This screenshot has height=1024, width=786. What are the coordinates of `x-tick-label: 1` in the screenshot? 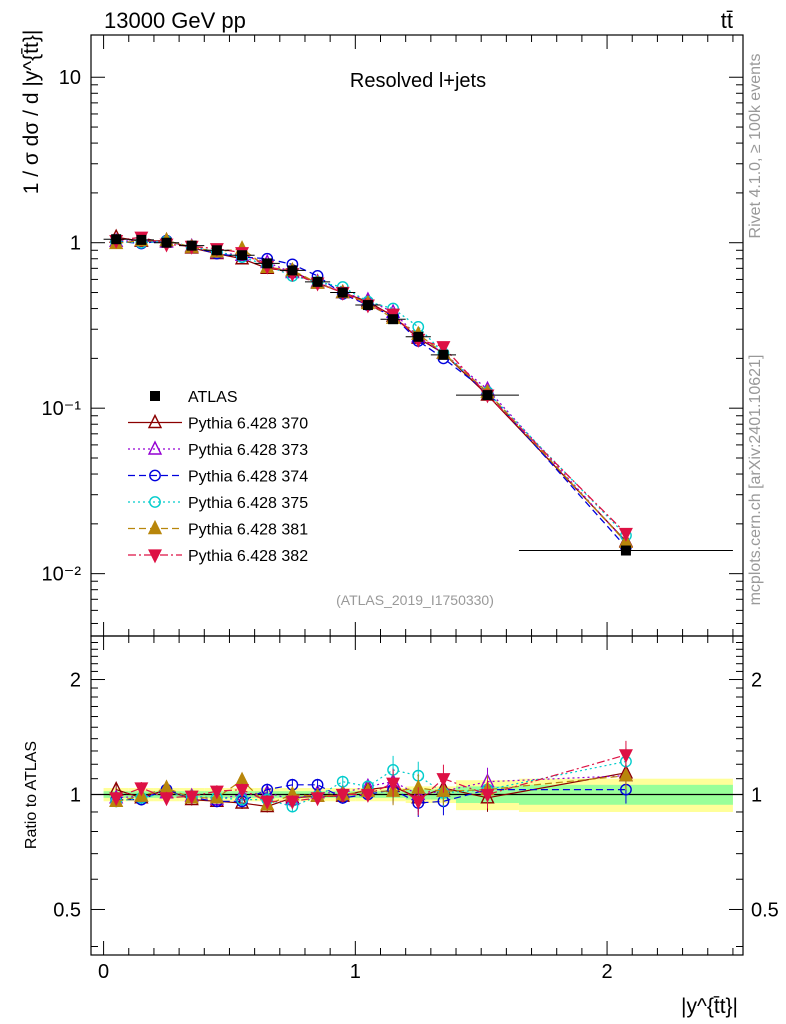 It's located at (355, 972).